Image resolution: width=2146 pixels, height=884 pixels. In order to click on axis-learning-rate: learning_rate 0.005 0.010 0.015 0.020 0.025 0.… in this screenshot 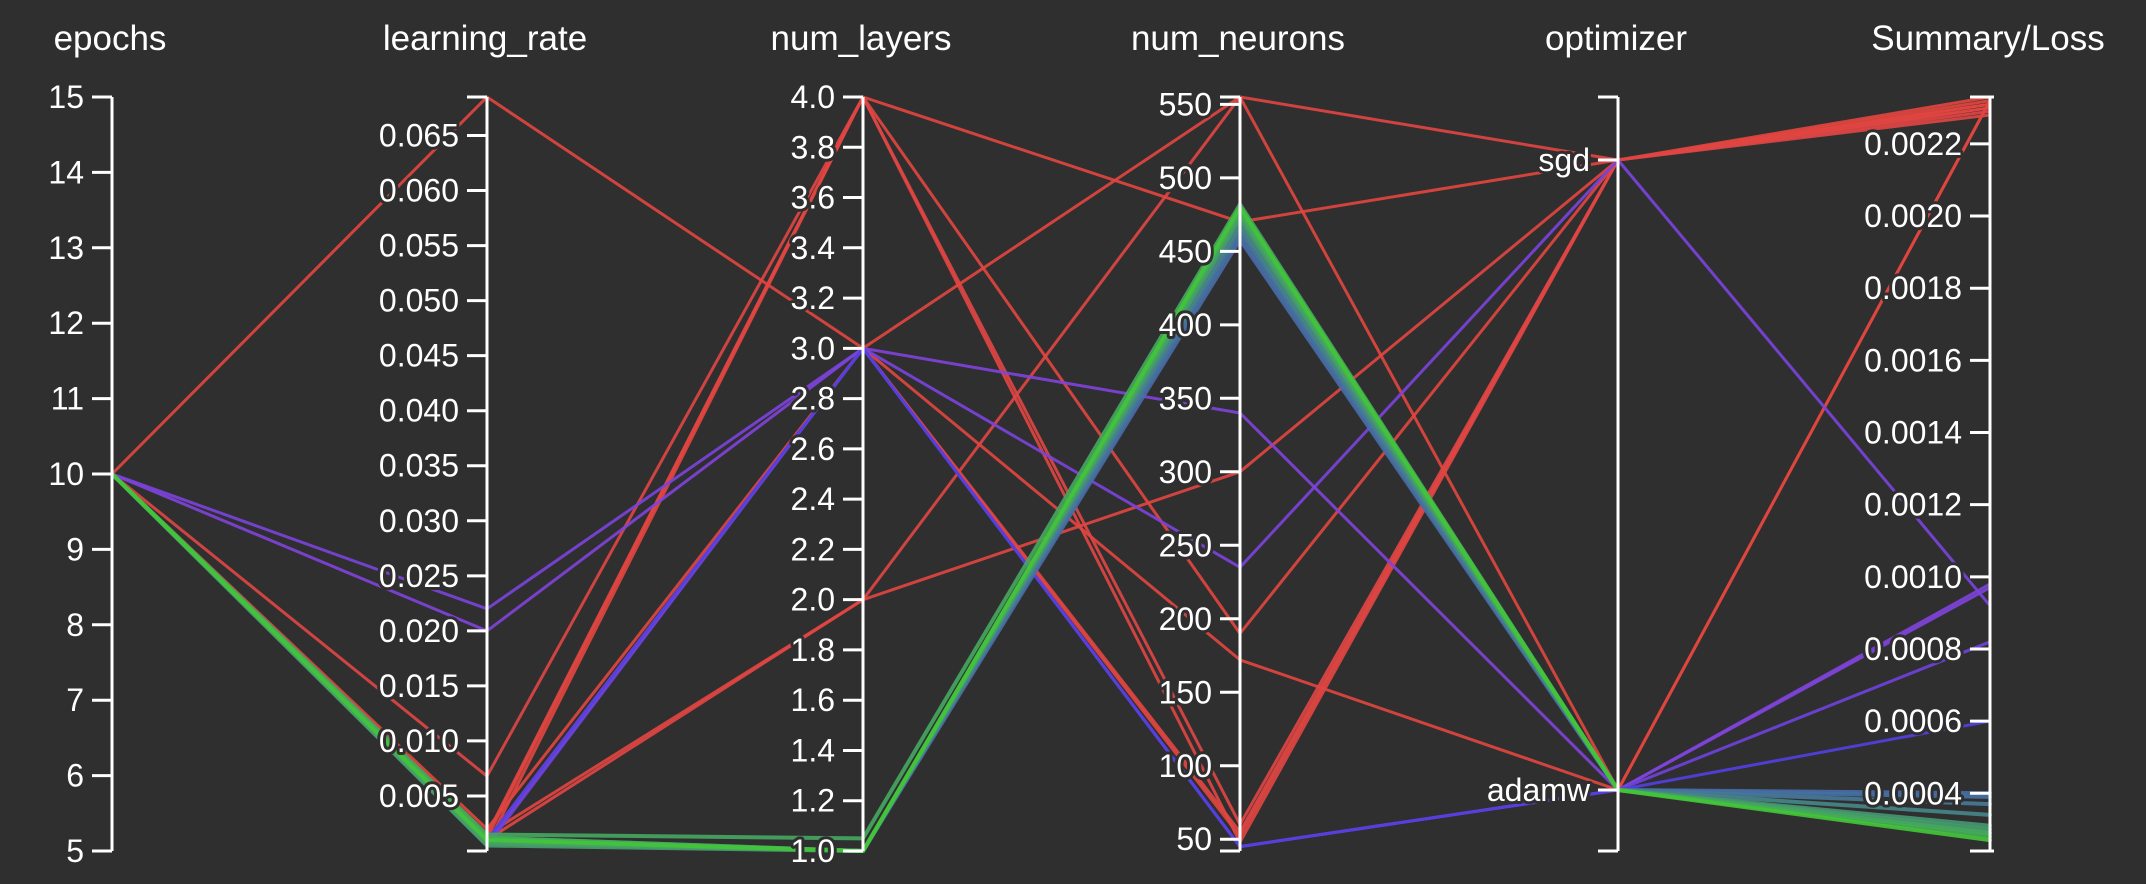, I will do `click(481, 436)`.